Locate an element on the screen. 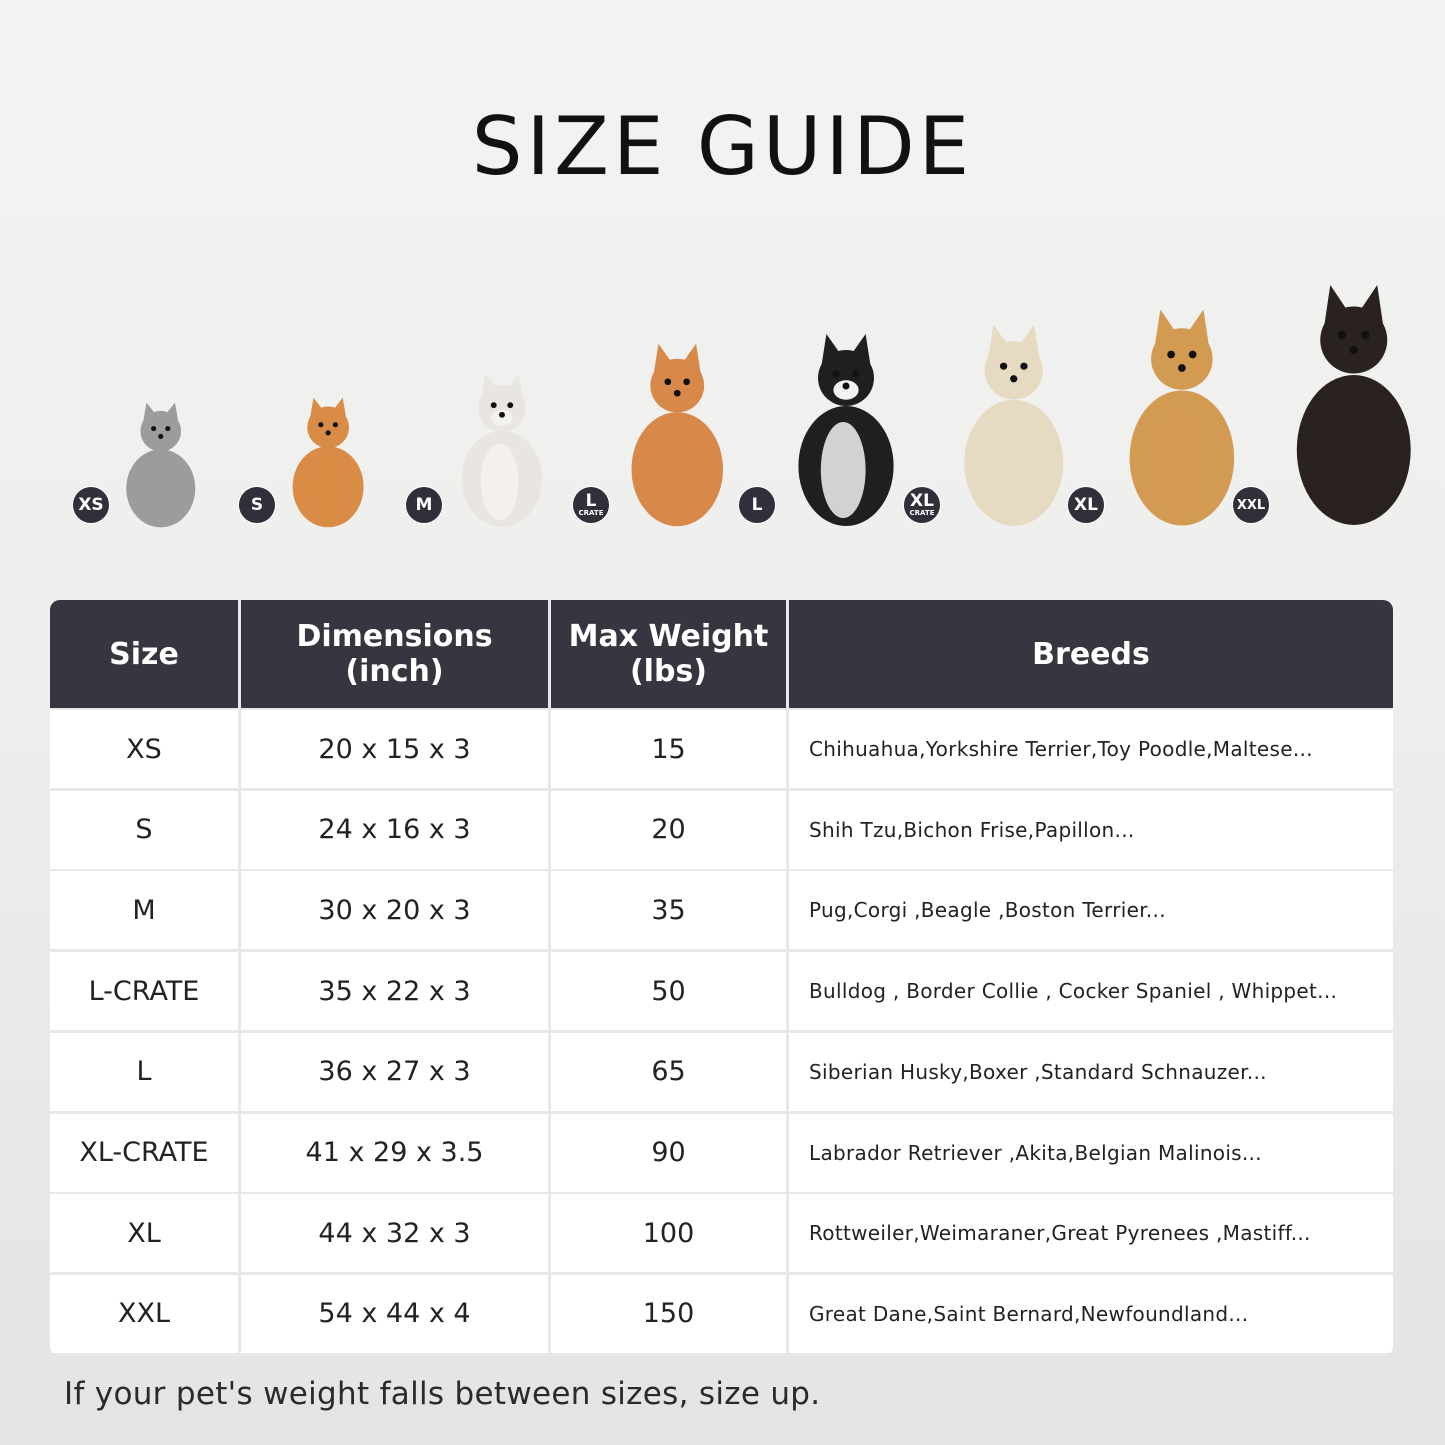 The height and width of the screenshot is (1445, 1445). dimensions-cell: 30 x 20 x 3 is located at coordinates (394, 910).